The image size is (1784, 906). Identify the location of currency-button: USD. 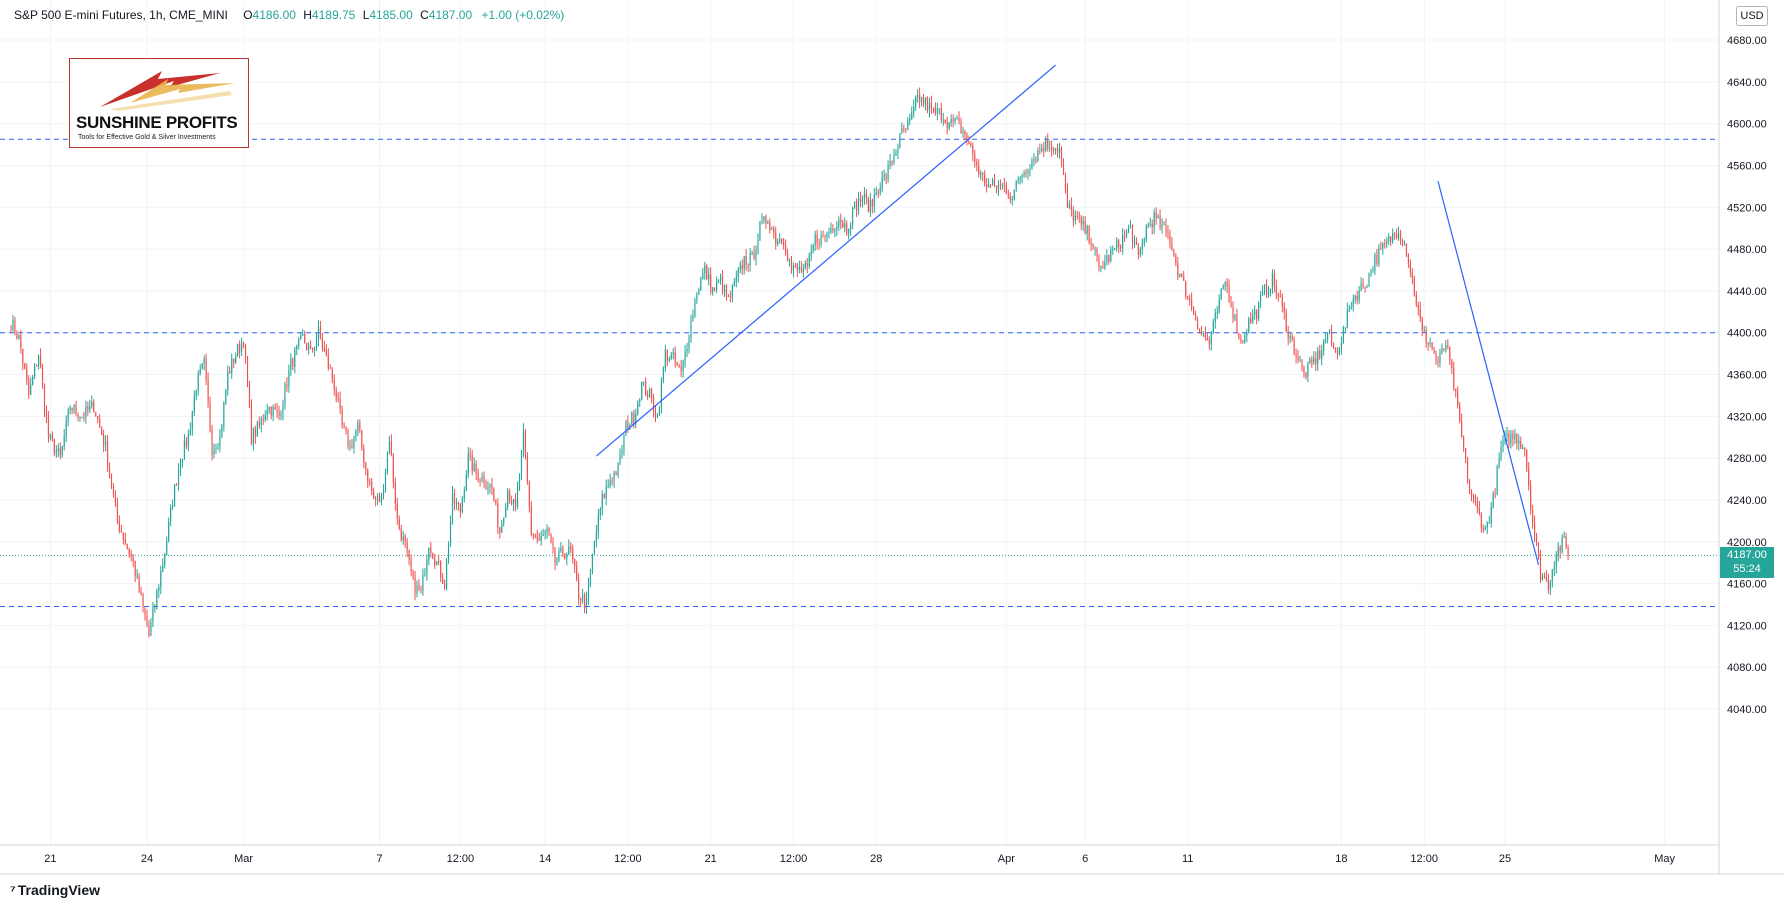
(1752, 16).